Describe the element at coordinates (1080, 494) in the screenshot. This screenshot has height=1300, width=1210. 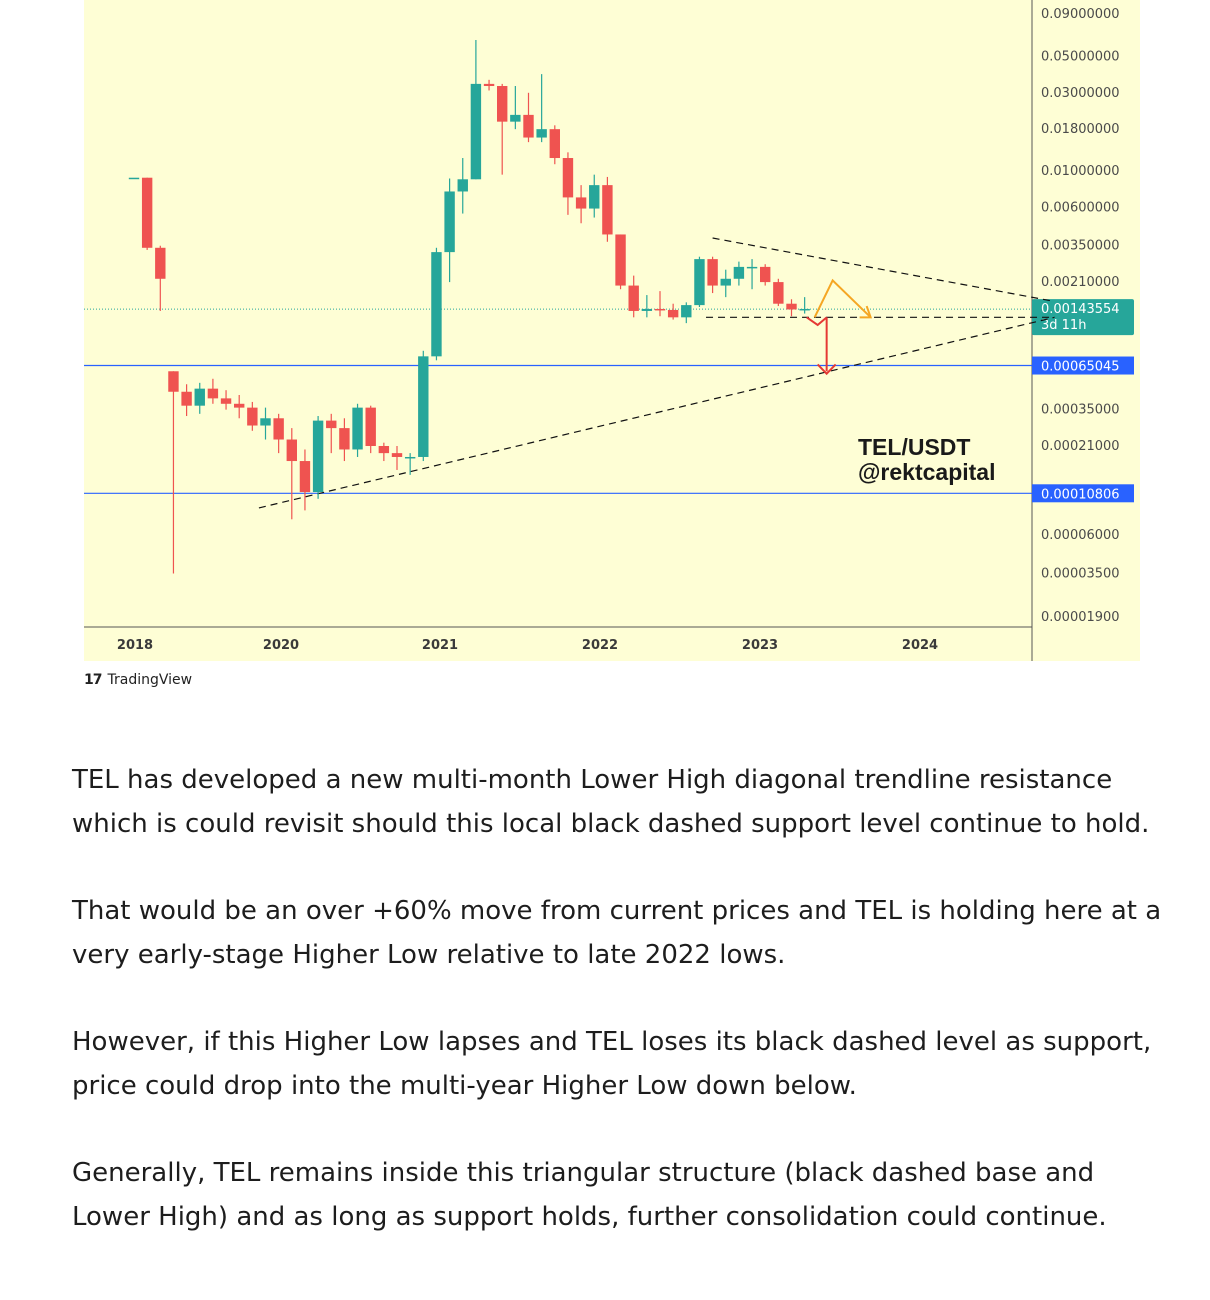
I see `support-level-label: 0.00010806` at that location.